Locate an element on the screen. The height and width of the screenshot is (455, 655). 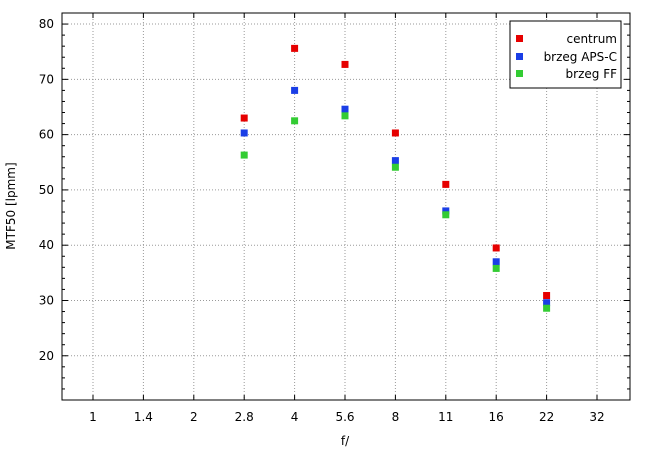
y-tick-label: 50 is located at coordinates (46, 190).